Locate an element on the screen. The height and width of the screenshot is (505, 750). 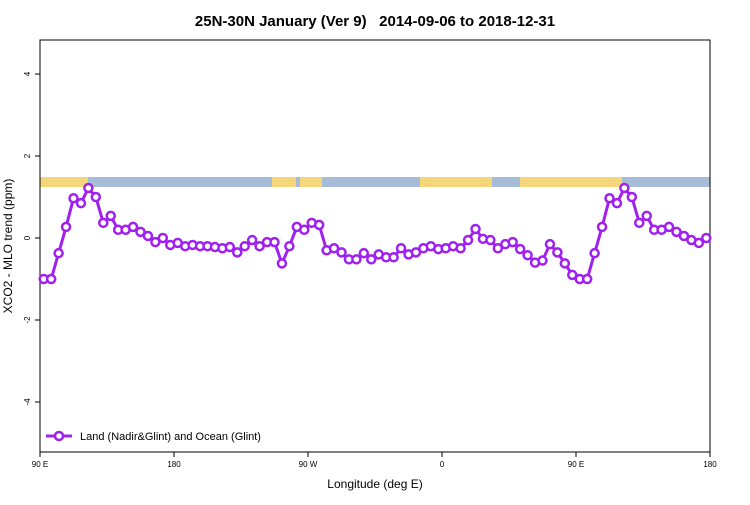
y-tick-label: 0 is located at coordinates (27, 237).